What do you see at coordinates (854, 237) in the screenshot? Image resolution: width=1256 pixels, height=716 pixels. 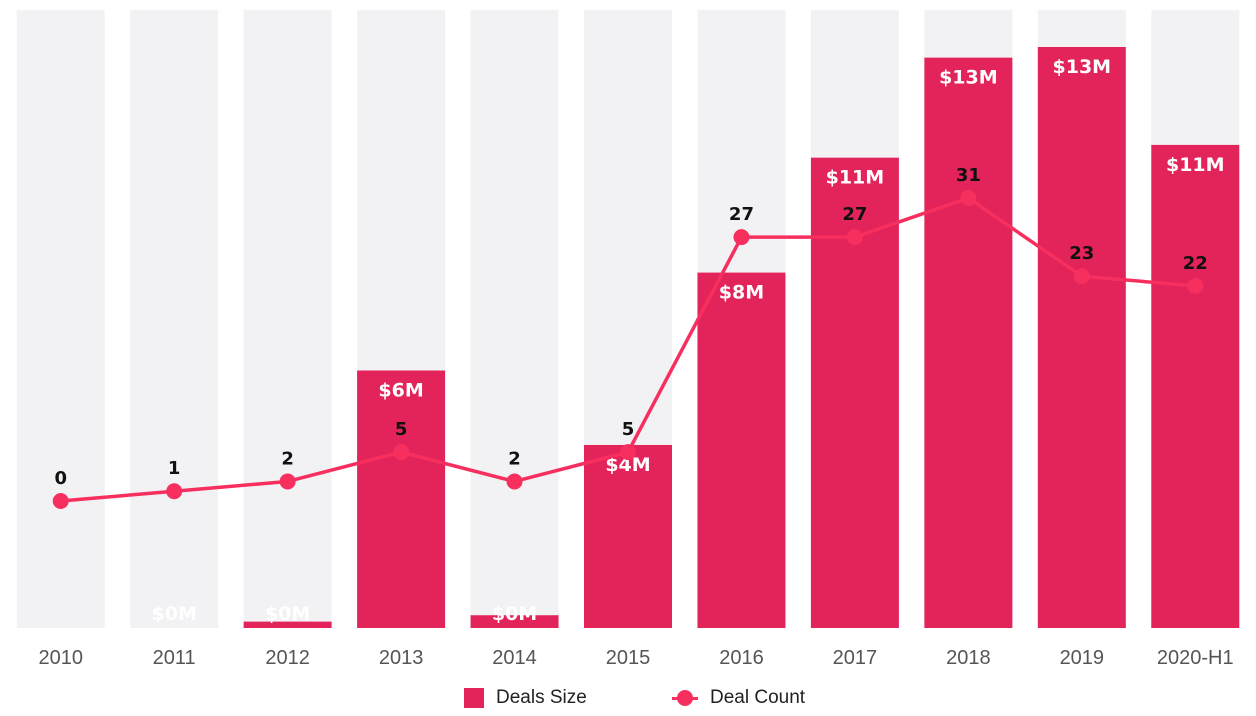 I see `deal-count-point-2017` at bounding box center [854, 237].